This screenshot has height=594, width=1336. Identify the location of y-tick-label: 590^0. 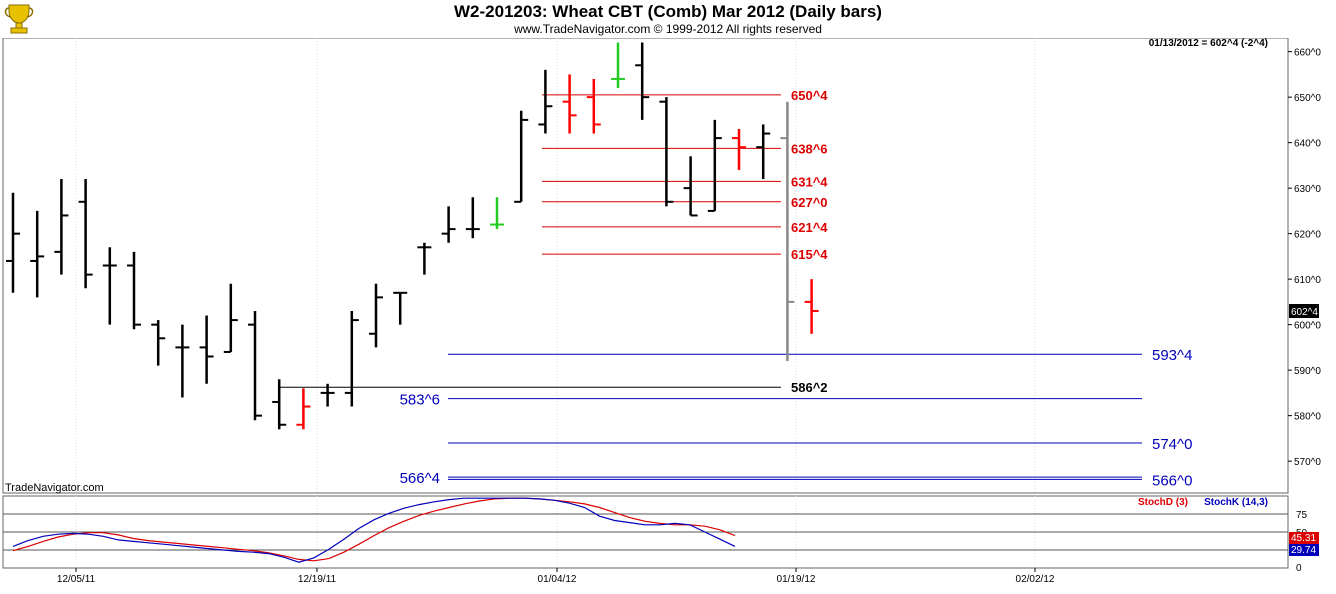
(1307, 371).